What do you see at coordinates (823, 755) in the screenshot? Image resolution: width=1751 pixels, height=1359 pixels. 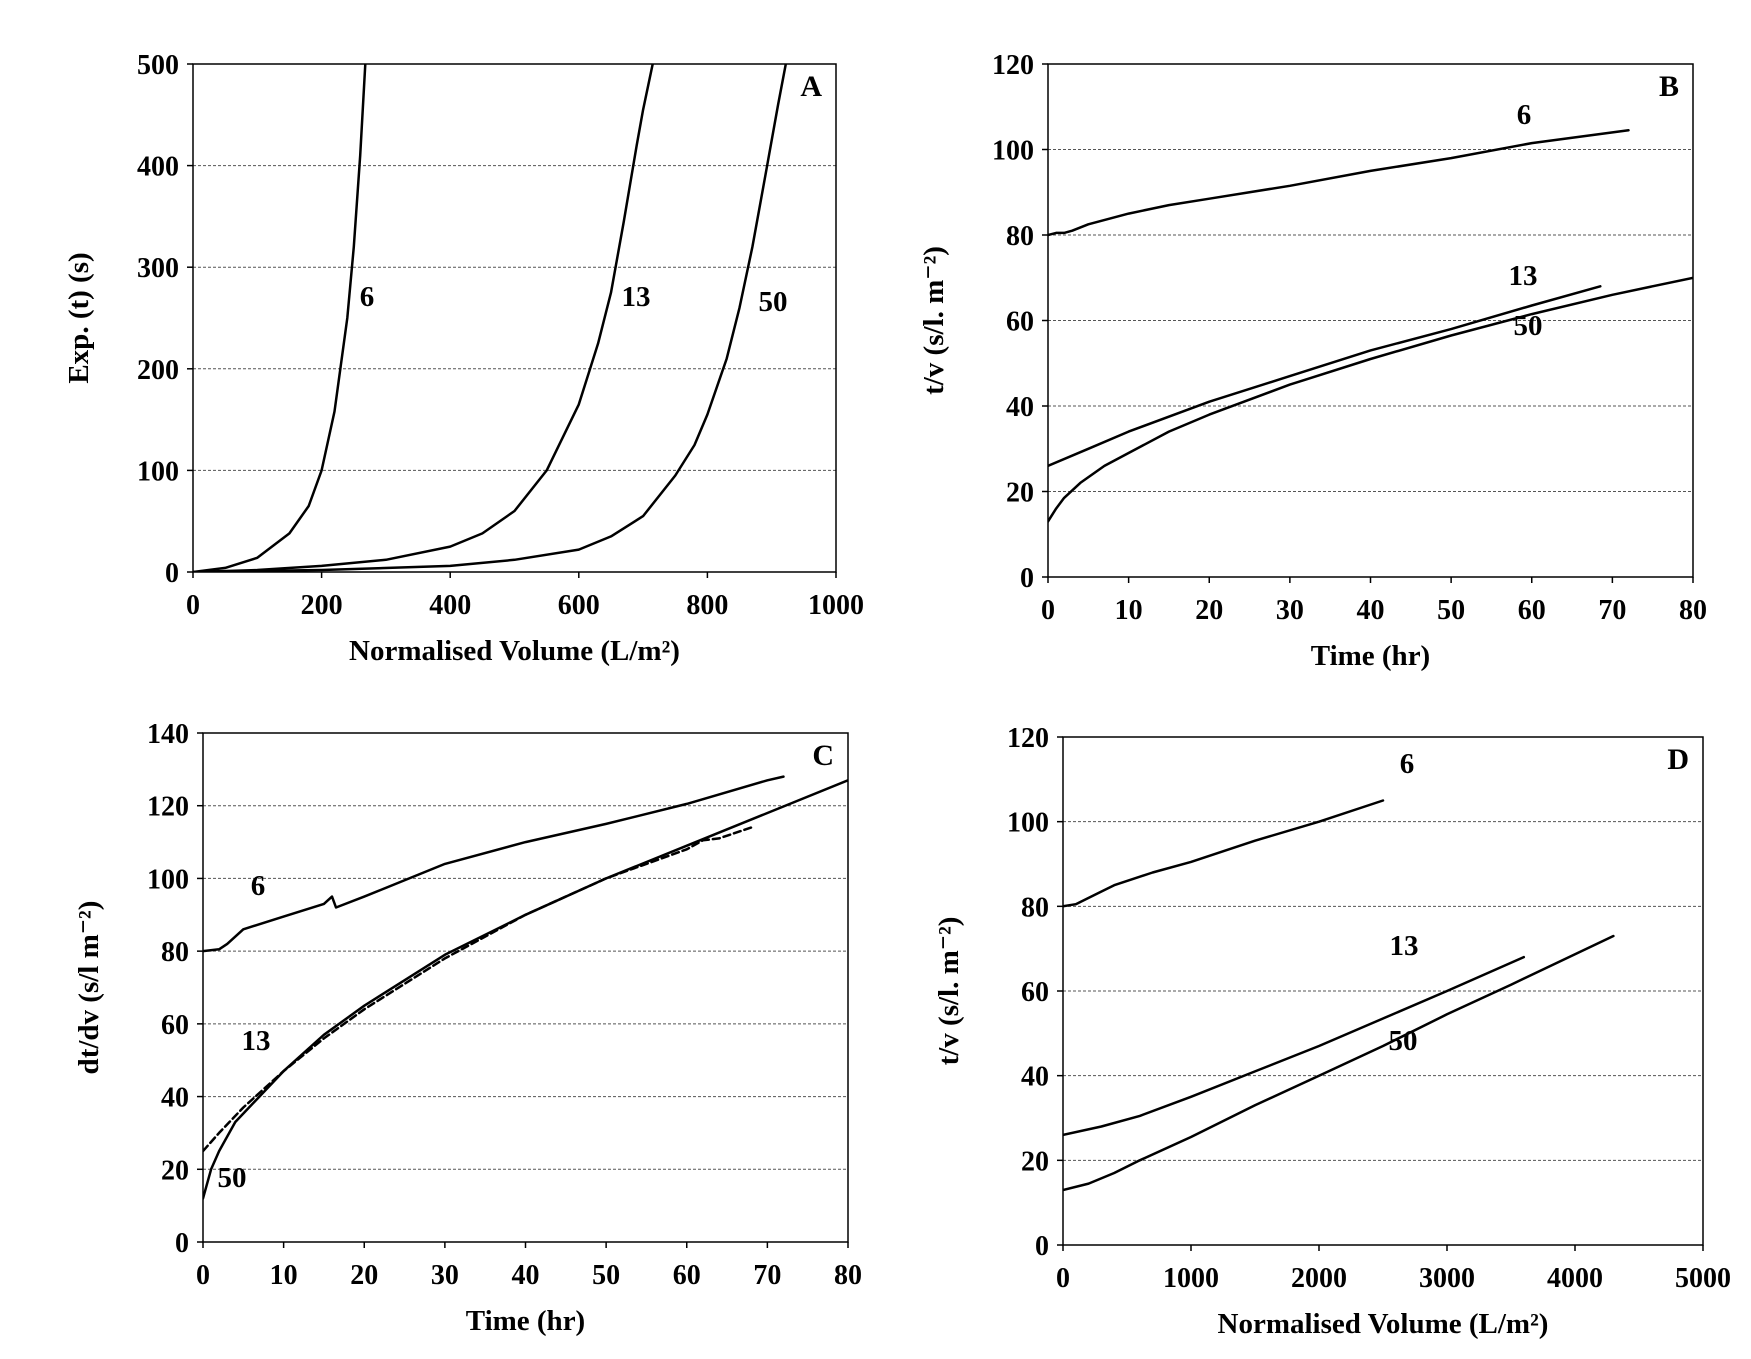 I see `panel-label: C` at bounding box center [823, 755].